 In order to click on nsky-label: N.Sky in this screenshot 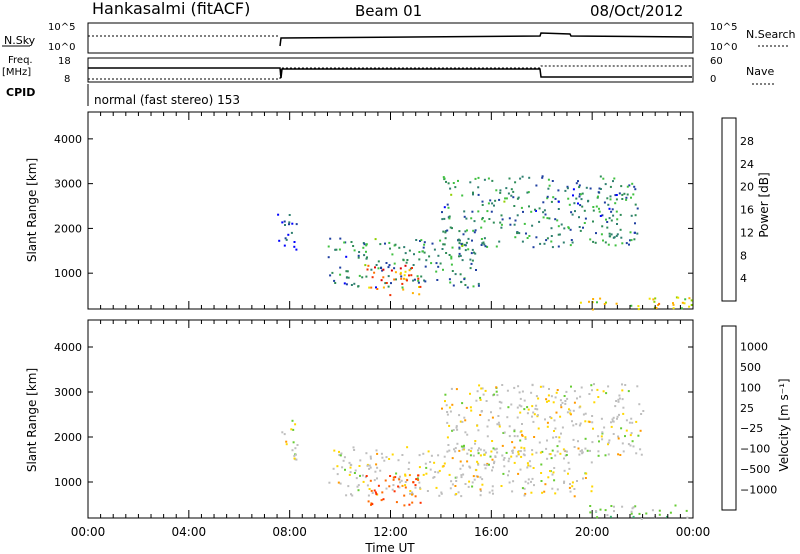, I will do `click(20, 40)`.